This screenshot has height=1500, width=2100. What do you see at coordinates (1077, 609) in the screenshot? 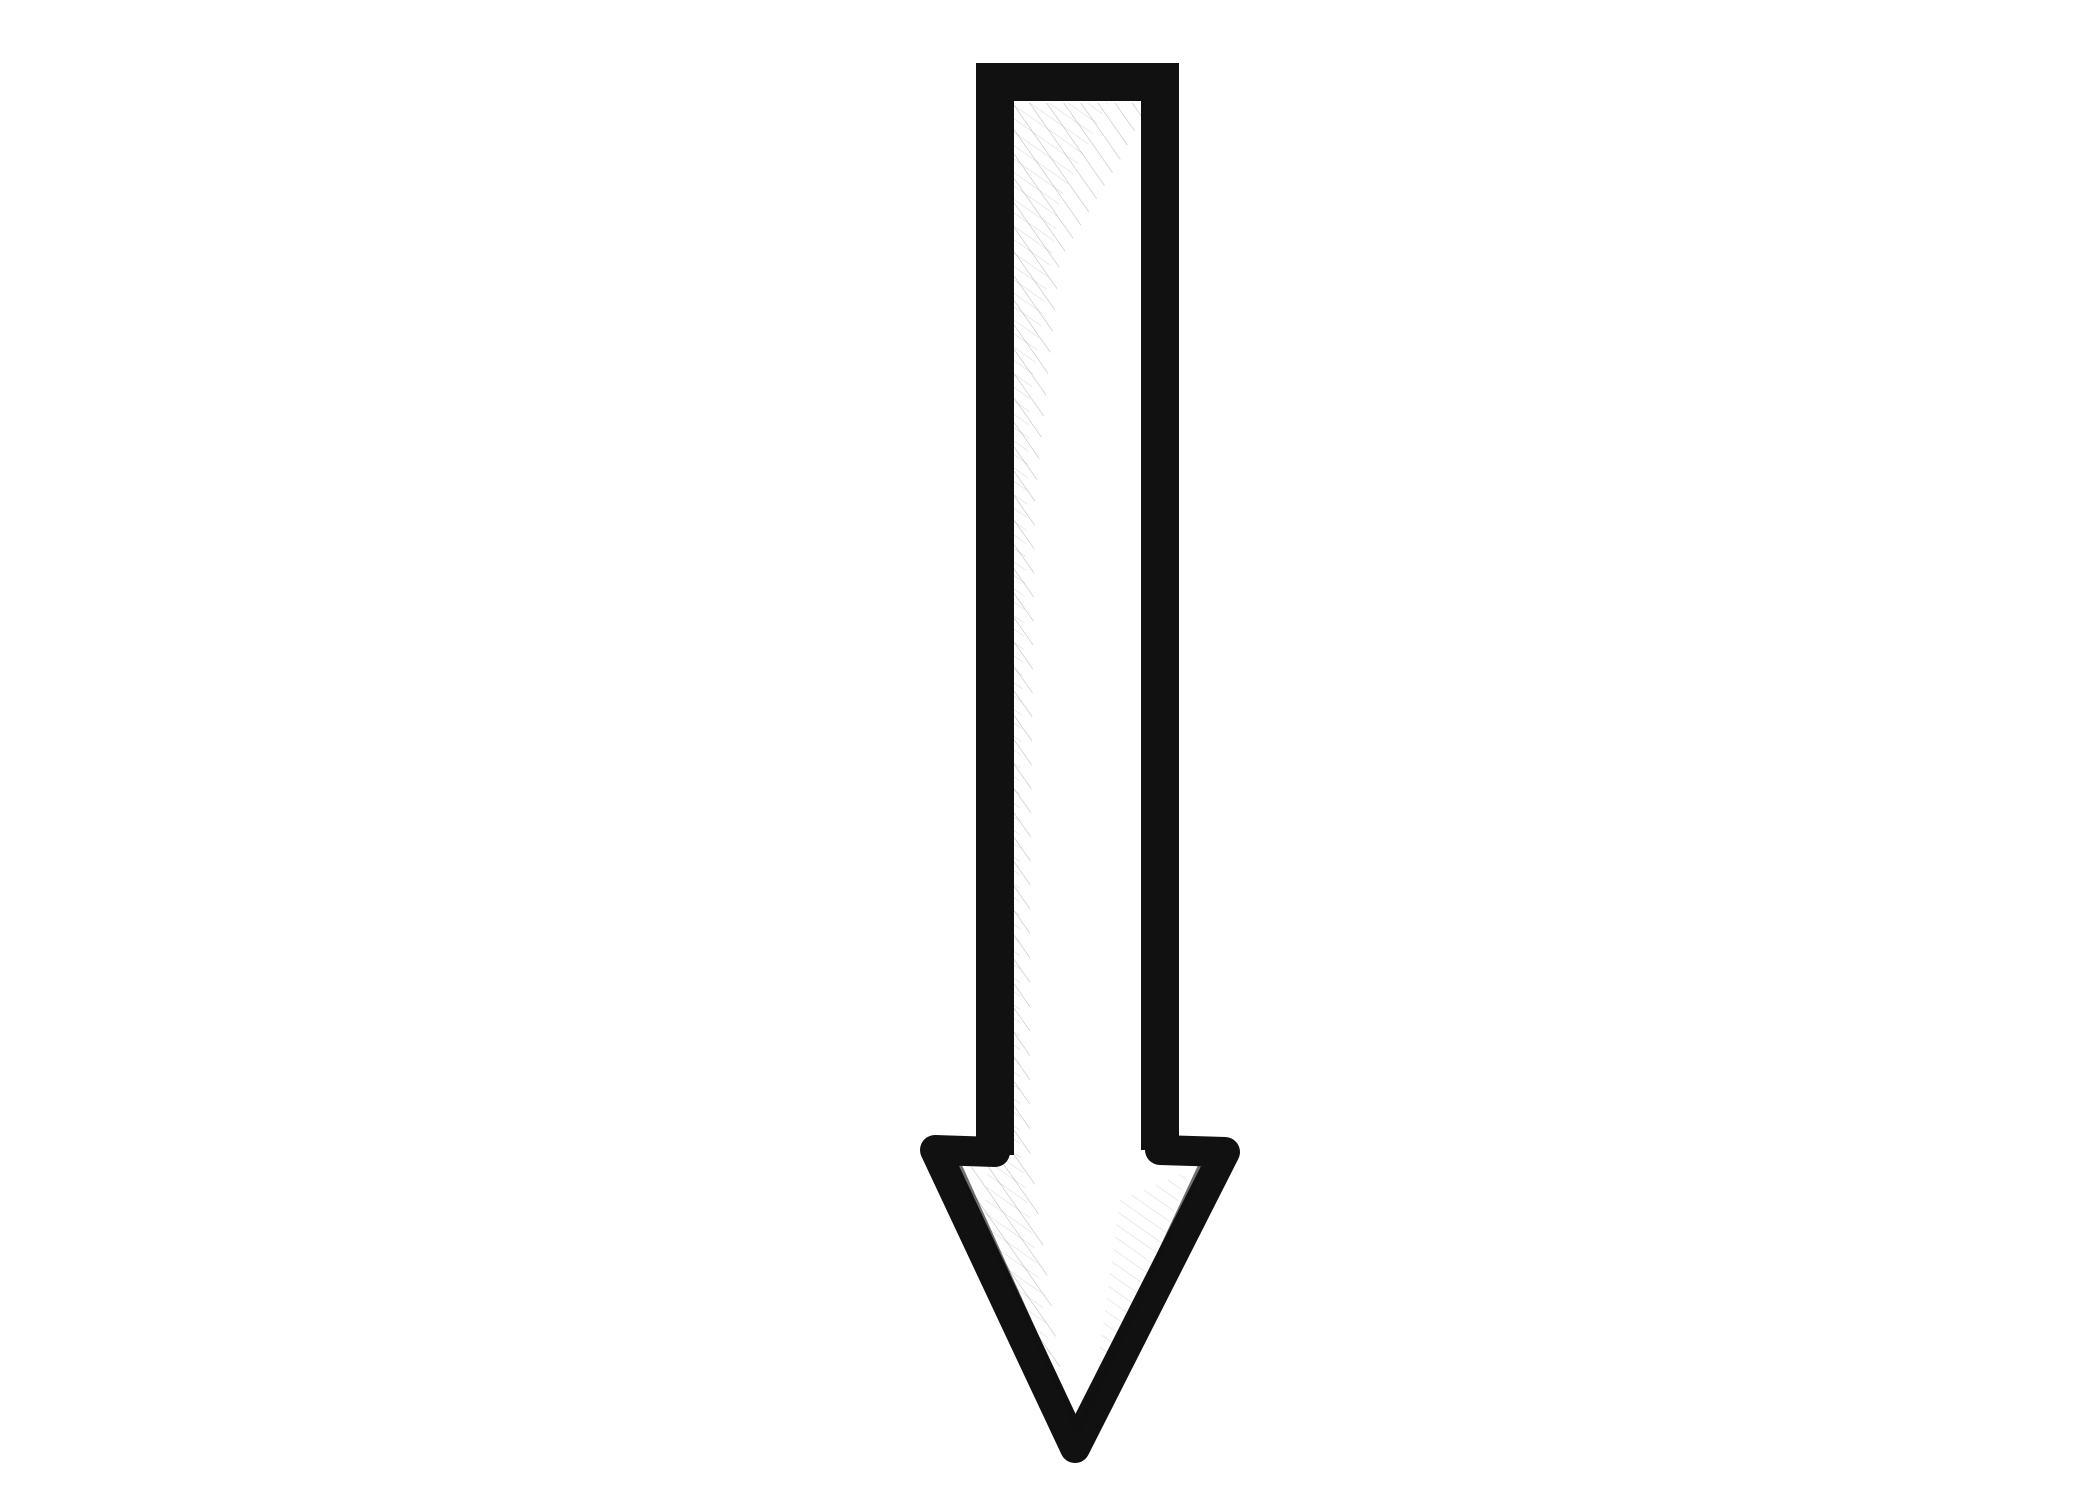
I see `arrow-shaft-outline` at bounding box center [1077, 609].